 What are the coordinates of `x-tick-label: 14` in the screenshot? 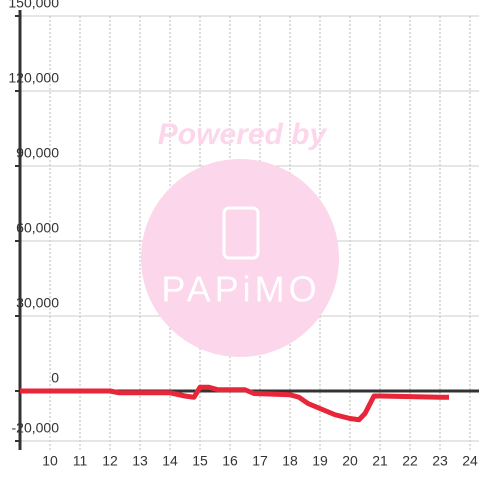 It's located at (170, 461).